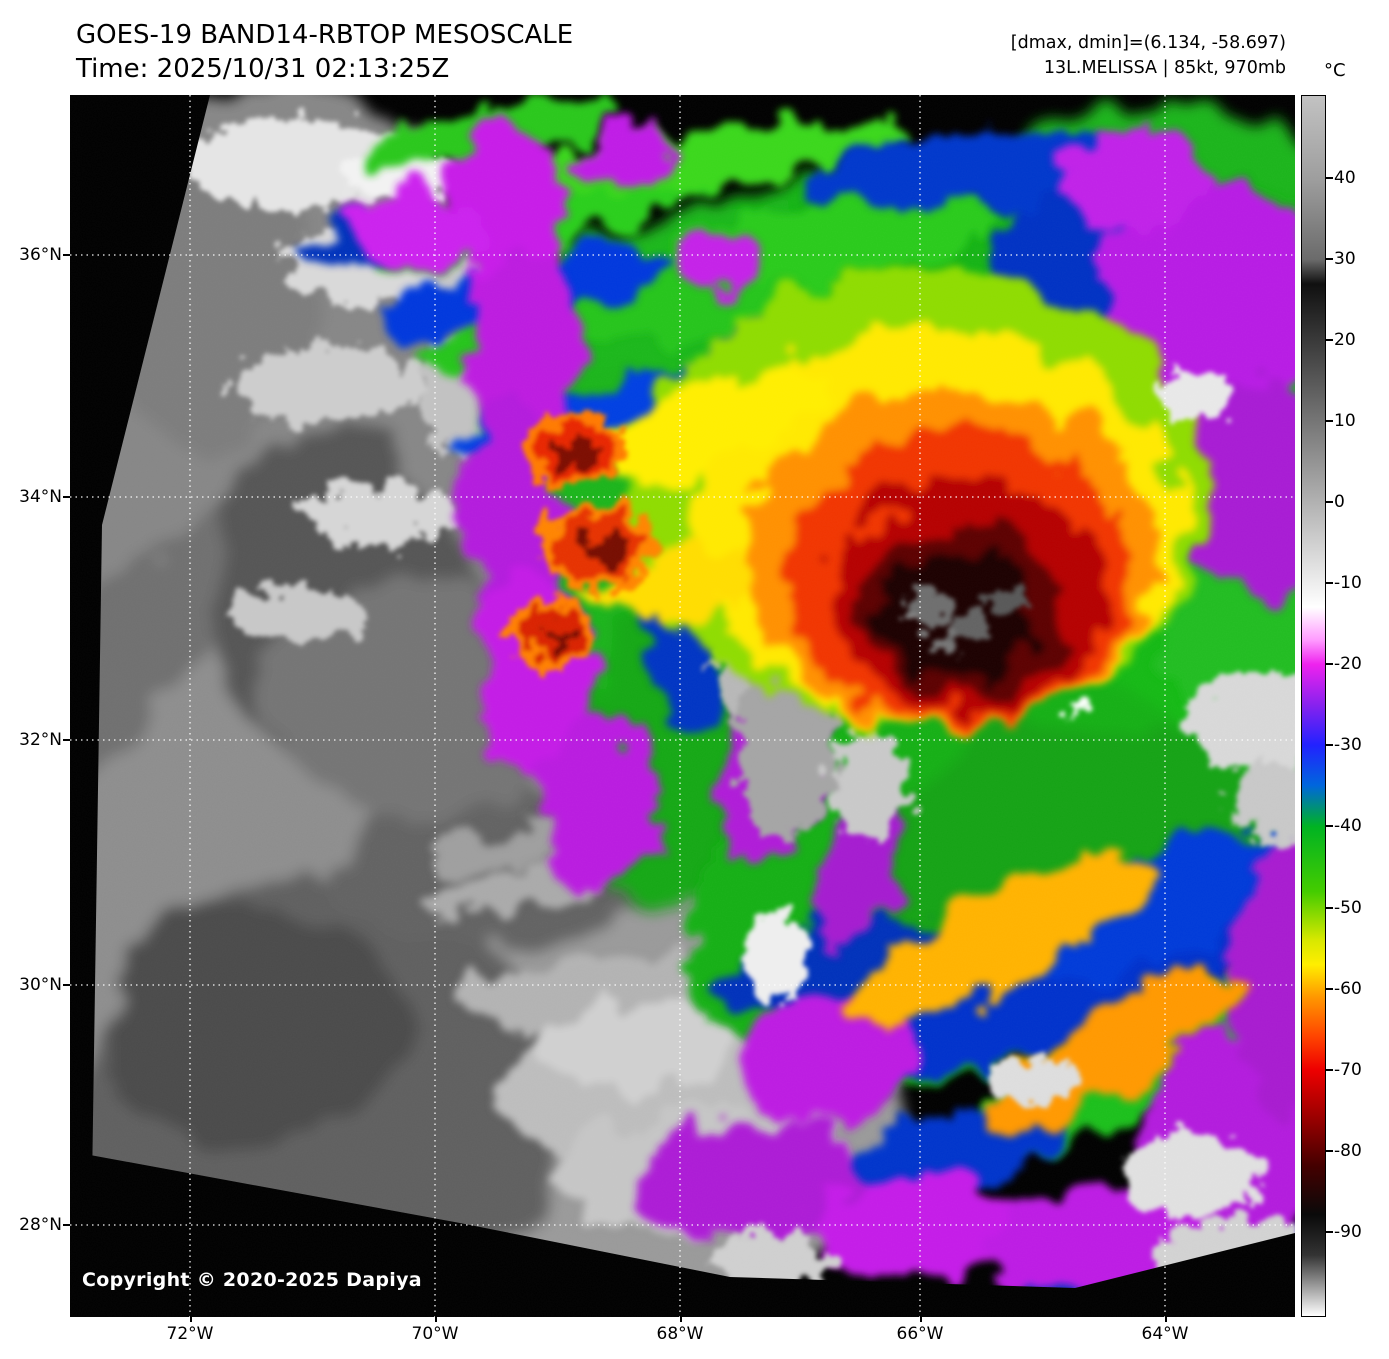 Image resolution: width=1389 pixels, height=1359 pixels. I want to click on copyright-text: Copyright © 2020-2025 Dapiya, so click(252, 1280).